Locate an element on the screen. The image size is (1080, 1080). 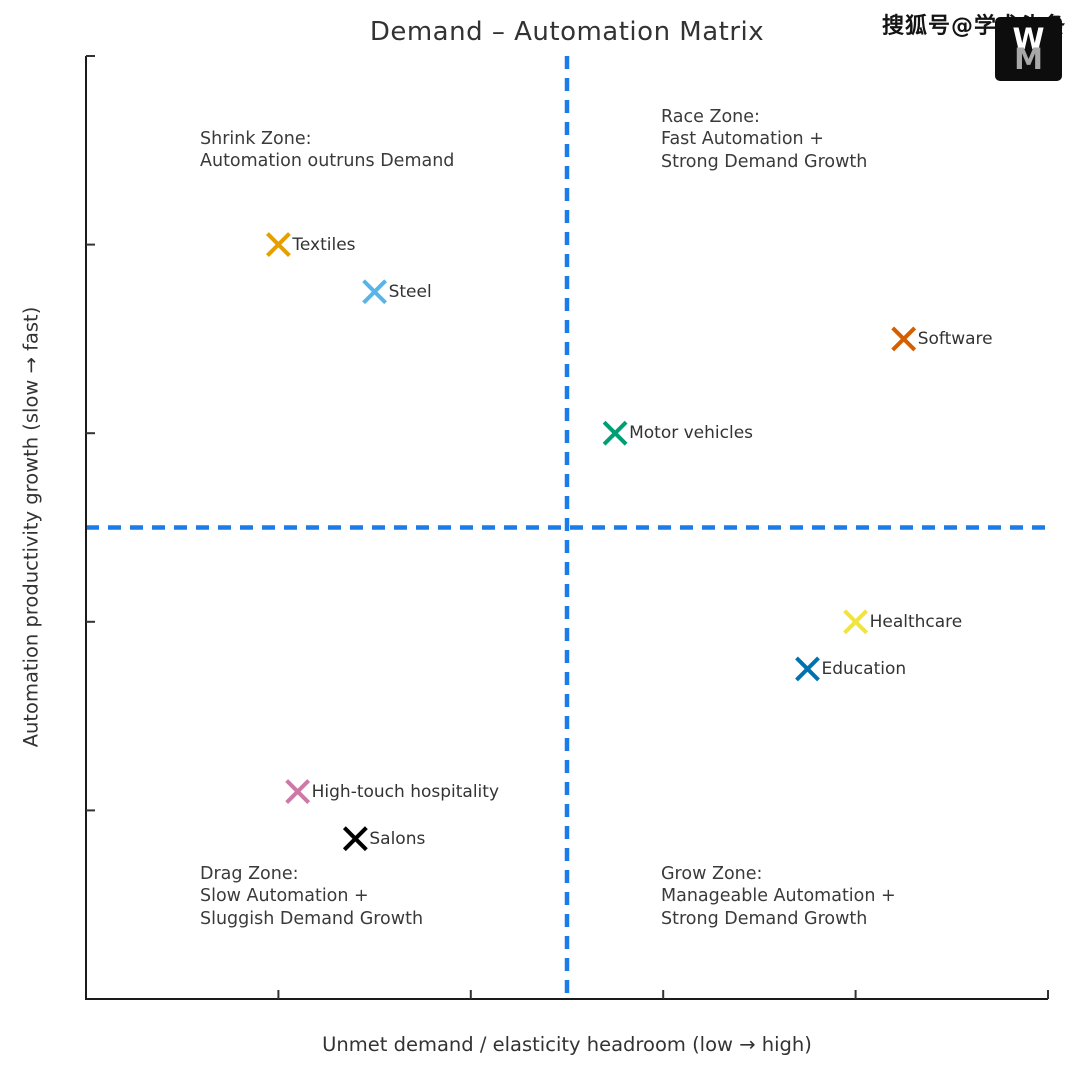
marker-software is located at coordinates (904, 339).